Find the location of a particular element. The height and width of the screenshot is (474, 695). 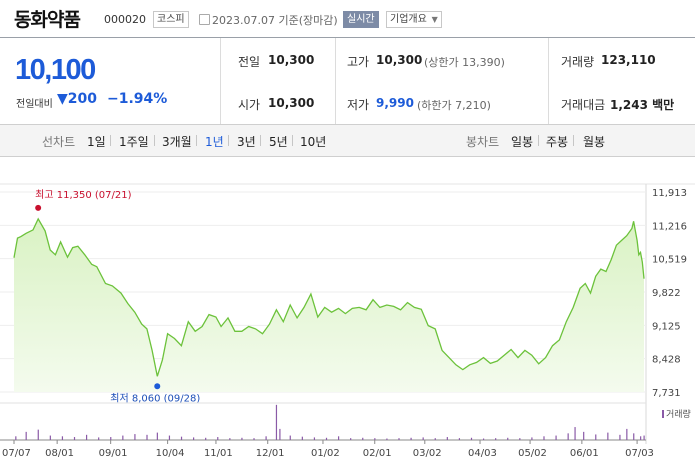

low-label: 저가 is located at coordinates (358, 105).